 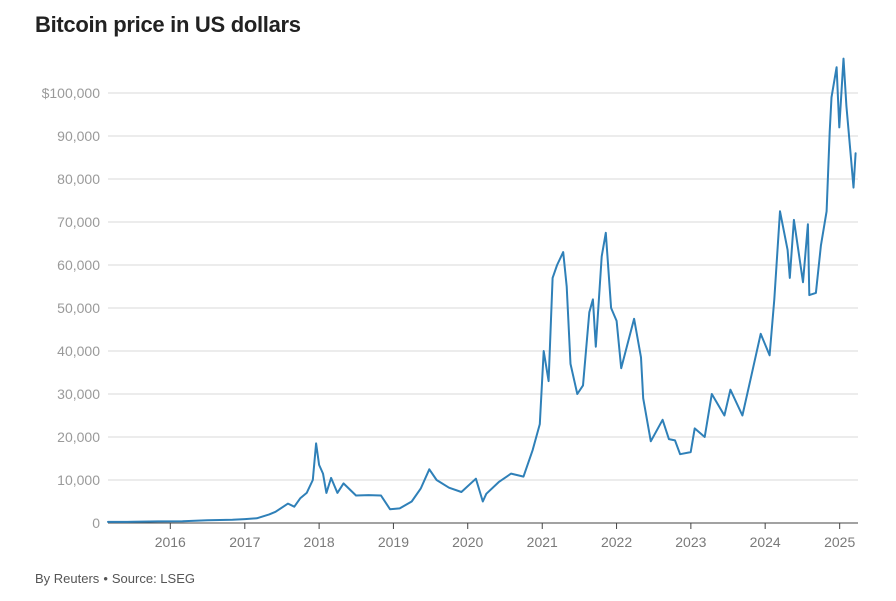 I want to click on x-tick-label: 2016, so click(x=170, y=542).